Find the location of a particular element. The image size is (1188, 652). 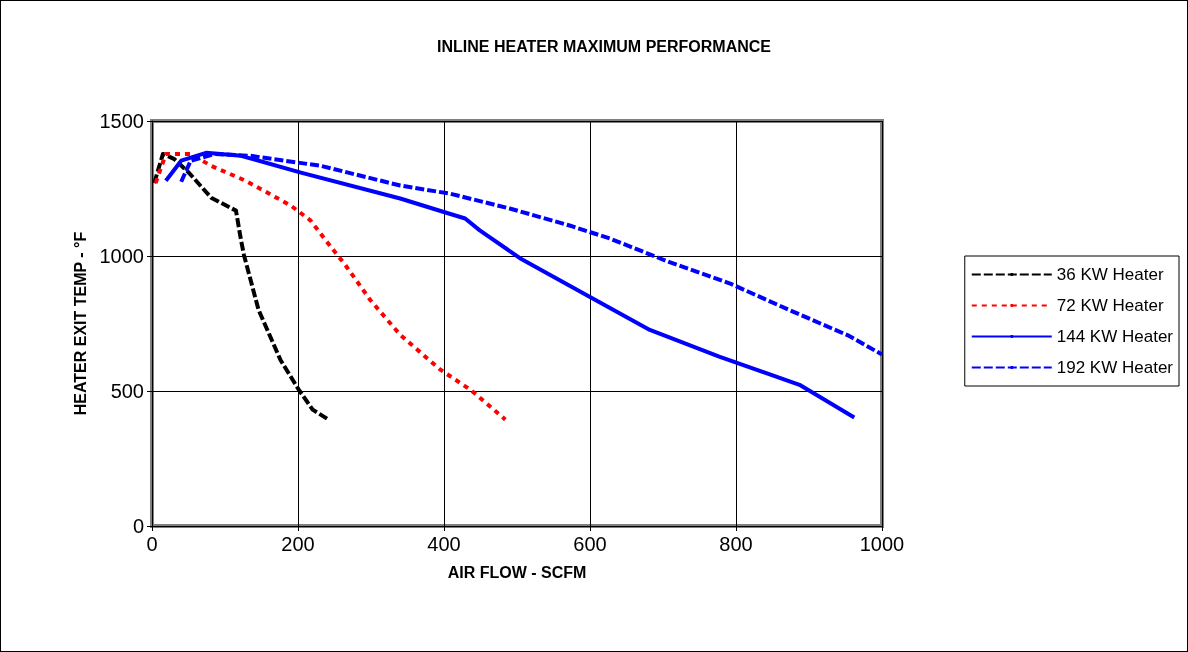

legend-label: 144 KW Heater is located at coordinates (1115, 336).